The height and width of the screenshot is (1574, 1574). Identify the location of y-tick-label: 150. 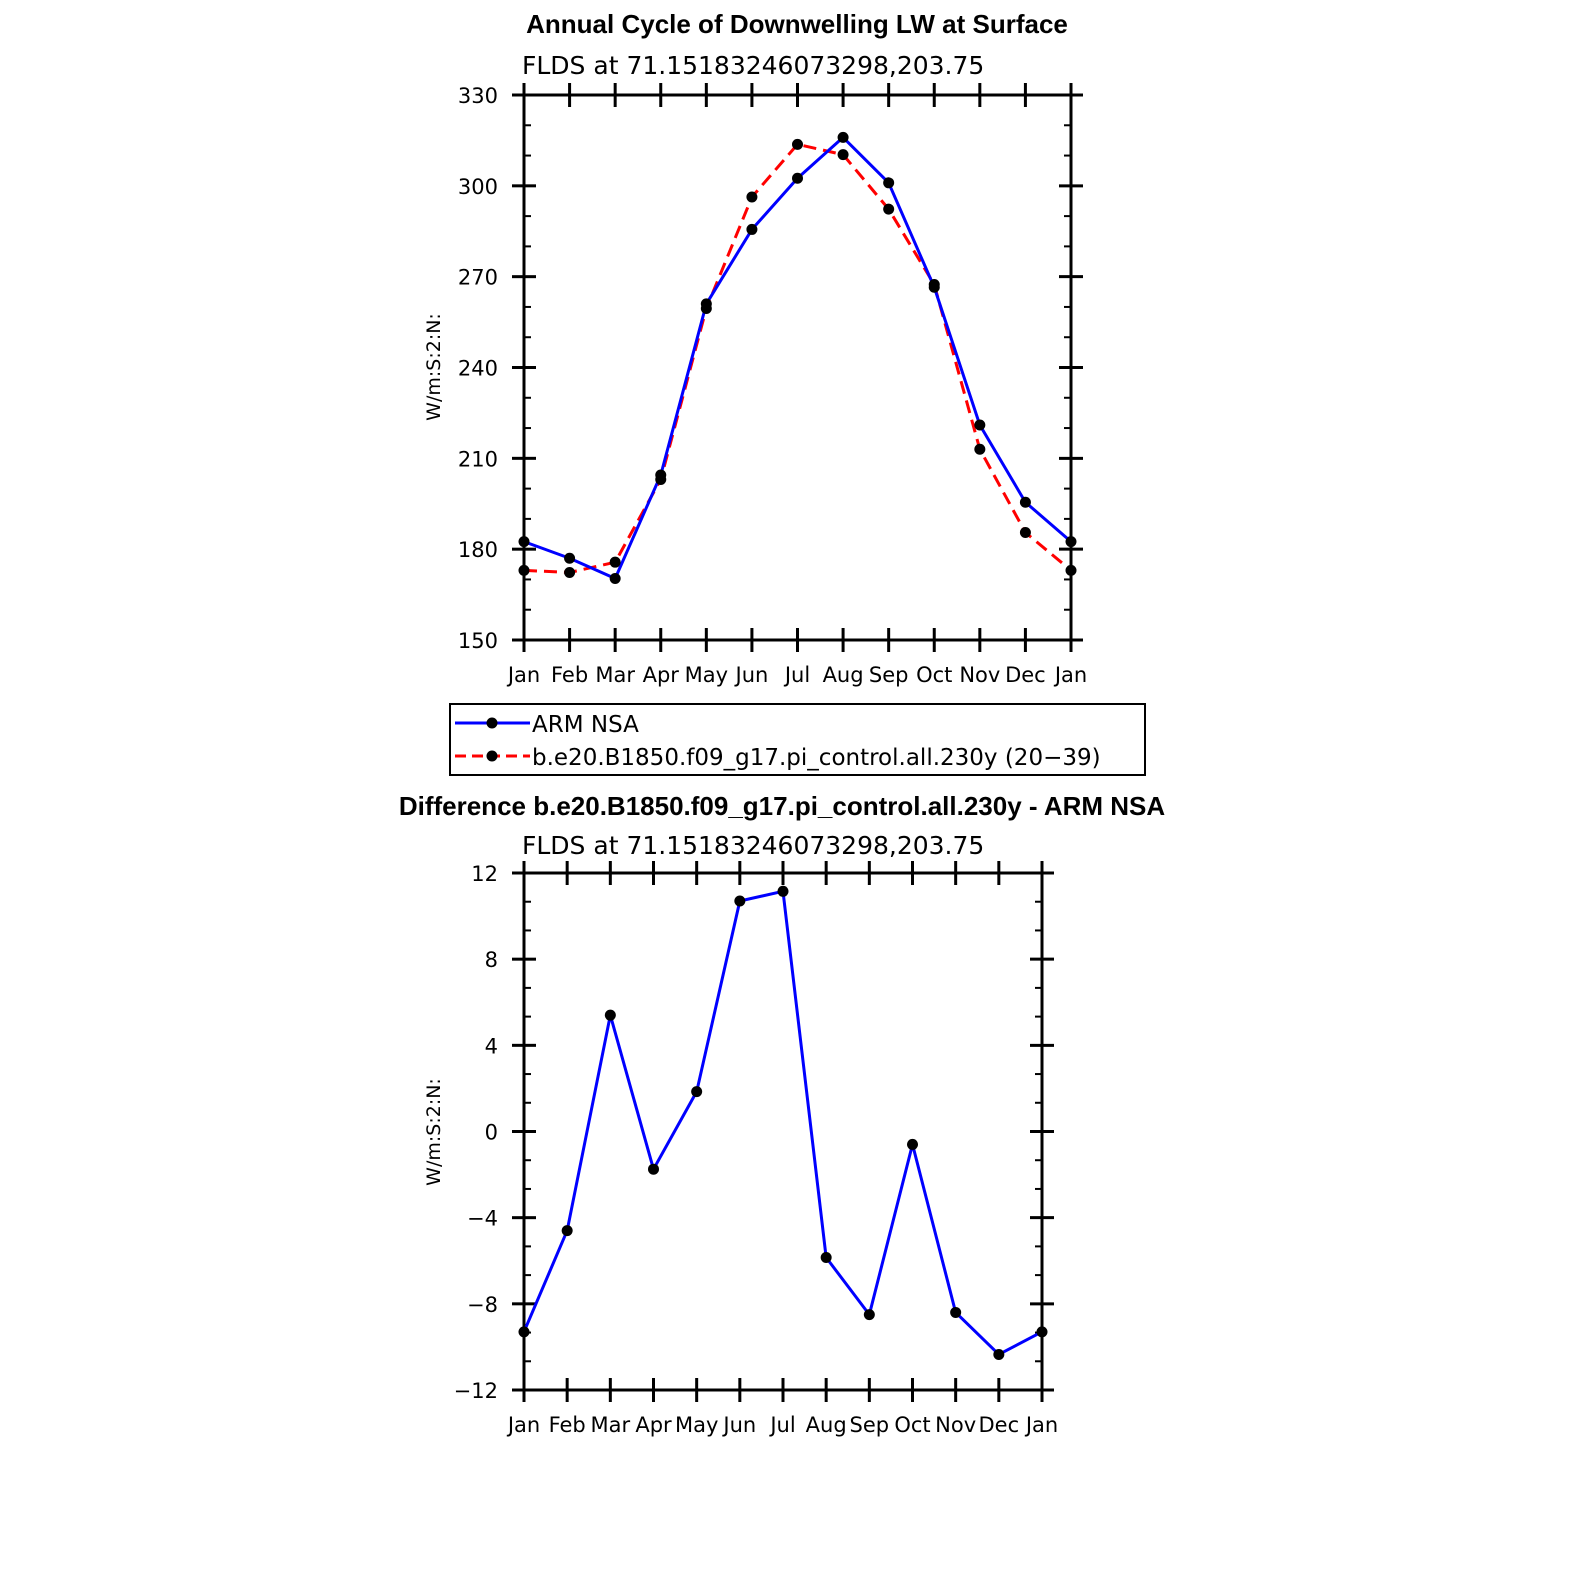
(478, 641).